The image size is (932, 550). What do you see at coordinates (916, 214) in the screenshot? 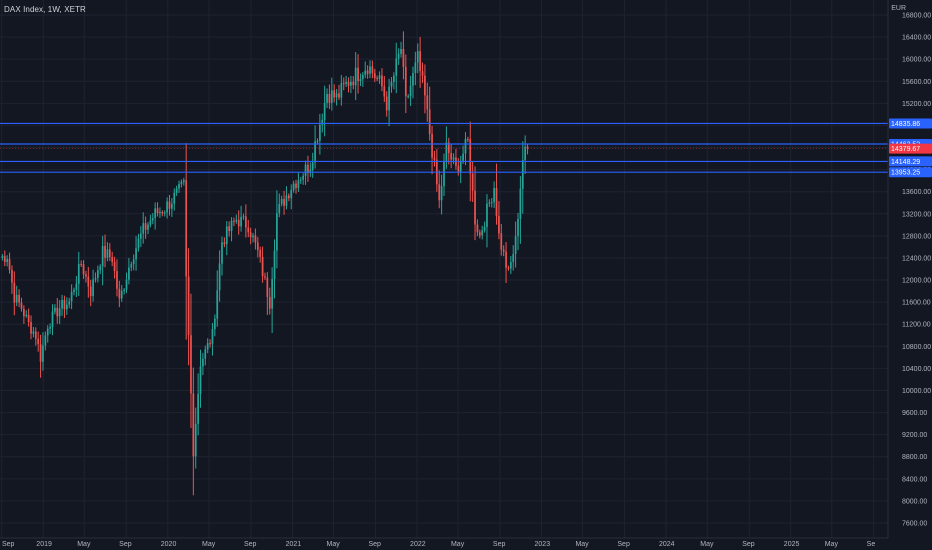
I see `price-tick-label: 13200.00` at bounding box center [916, 214].